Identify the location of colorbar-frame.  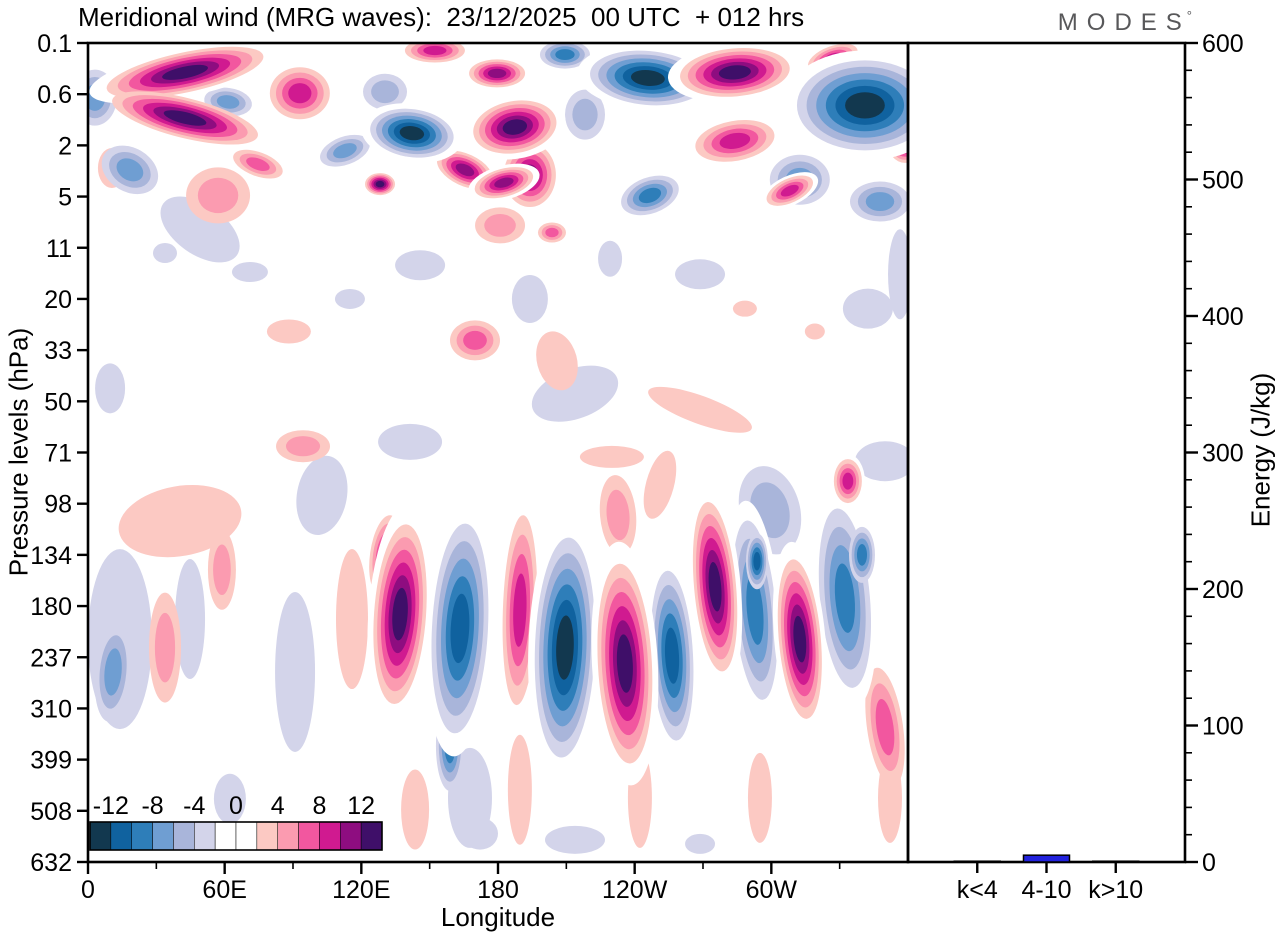
(236, 836).